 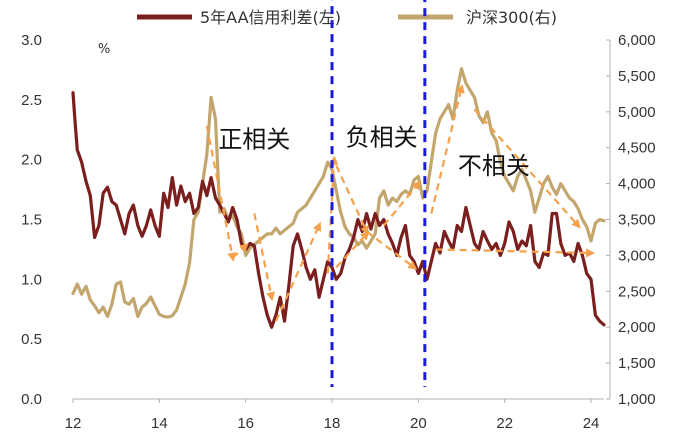 What do you see at coordinates (73, 423) in the screenshot?
I see `x-tick-label: 12` at bounding box center [73, 423].